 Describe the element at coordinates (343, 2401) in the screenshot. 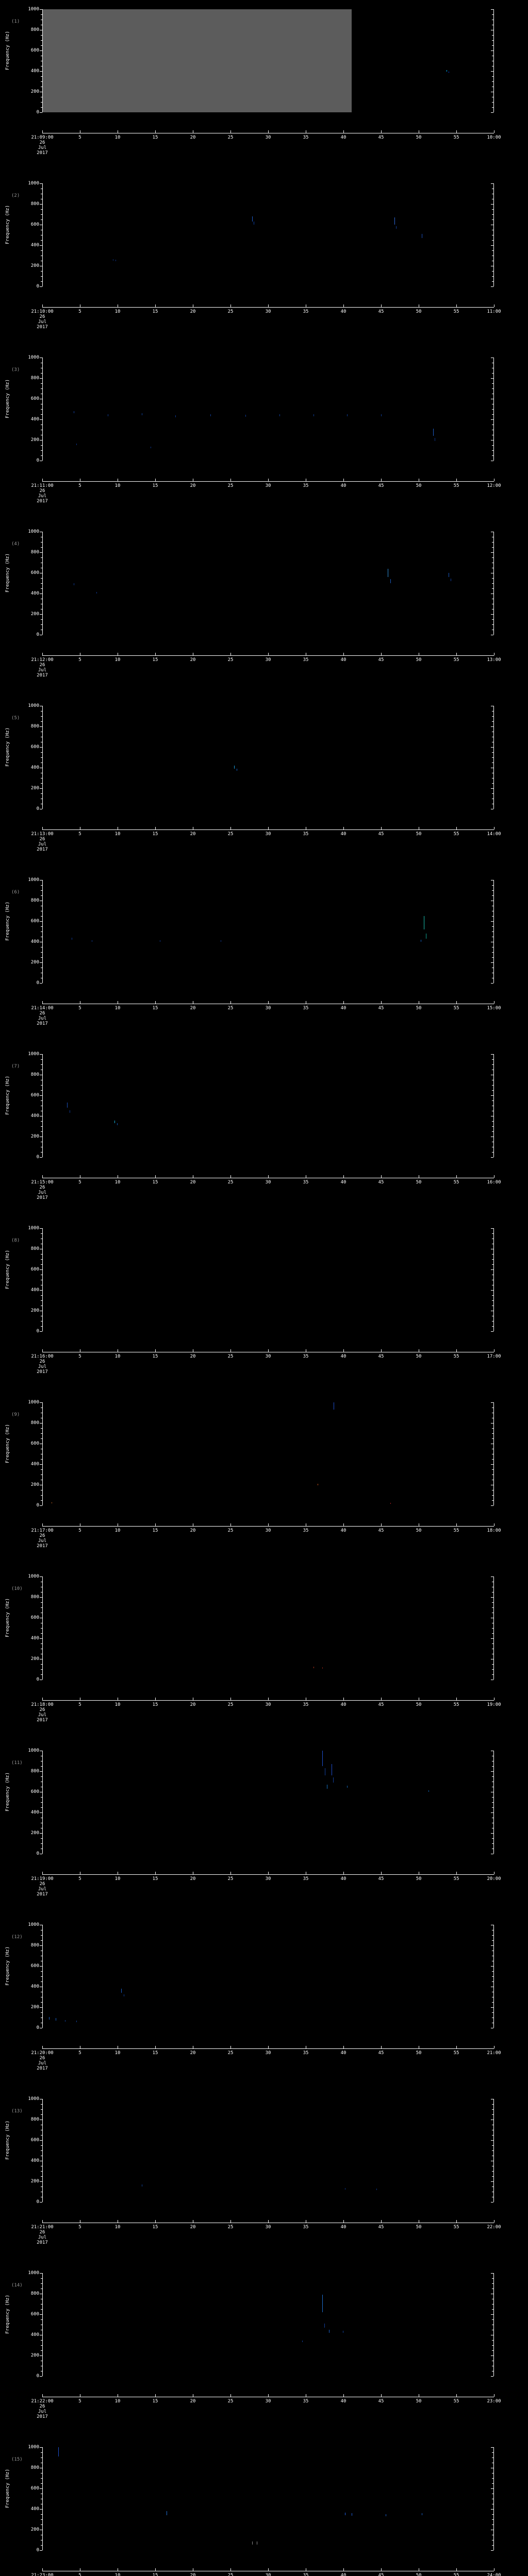

I see `x-tick-label: 40` at that location.